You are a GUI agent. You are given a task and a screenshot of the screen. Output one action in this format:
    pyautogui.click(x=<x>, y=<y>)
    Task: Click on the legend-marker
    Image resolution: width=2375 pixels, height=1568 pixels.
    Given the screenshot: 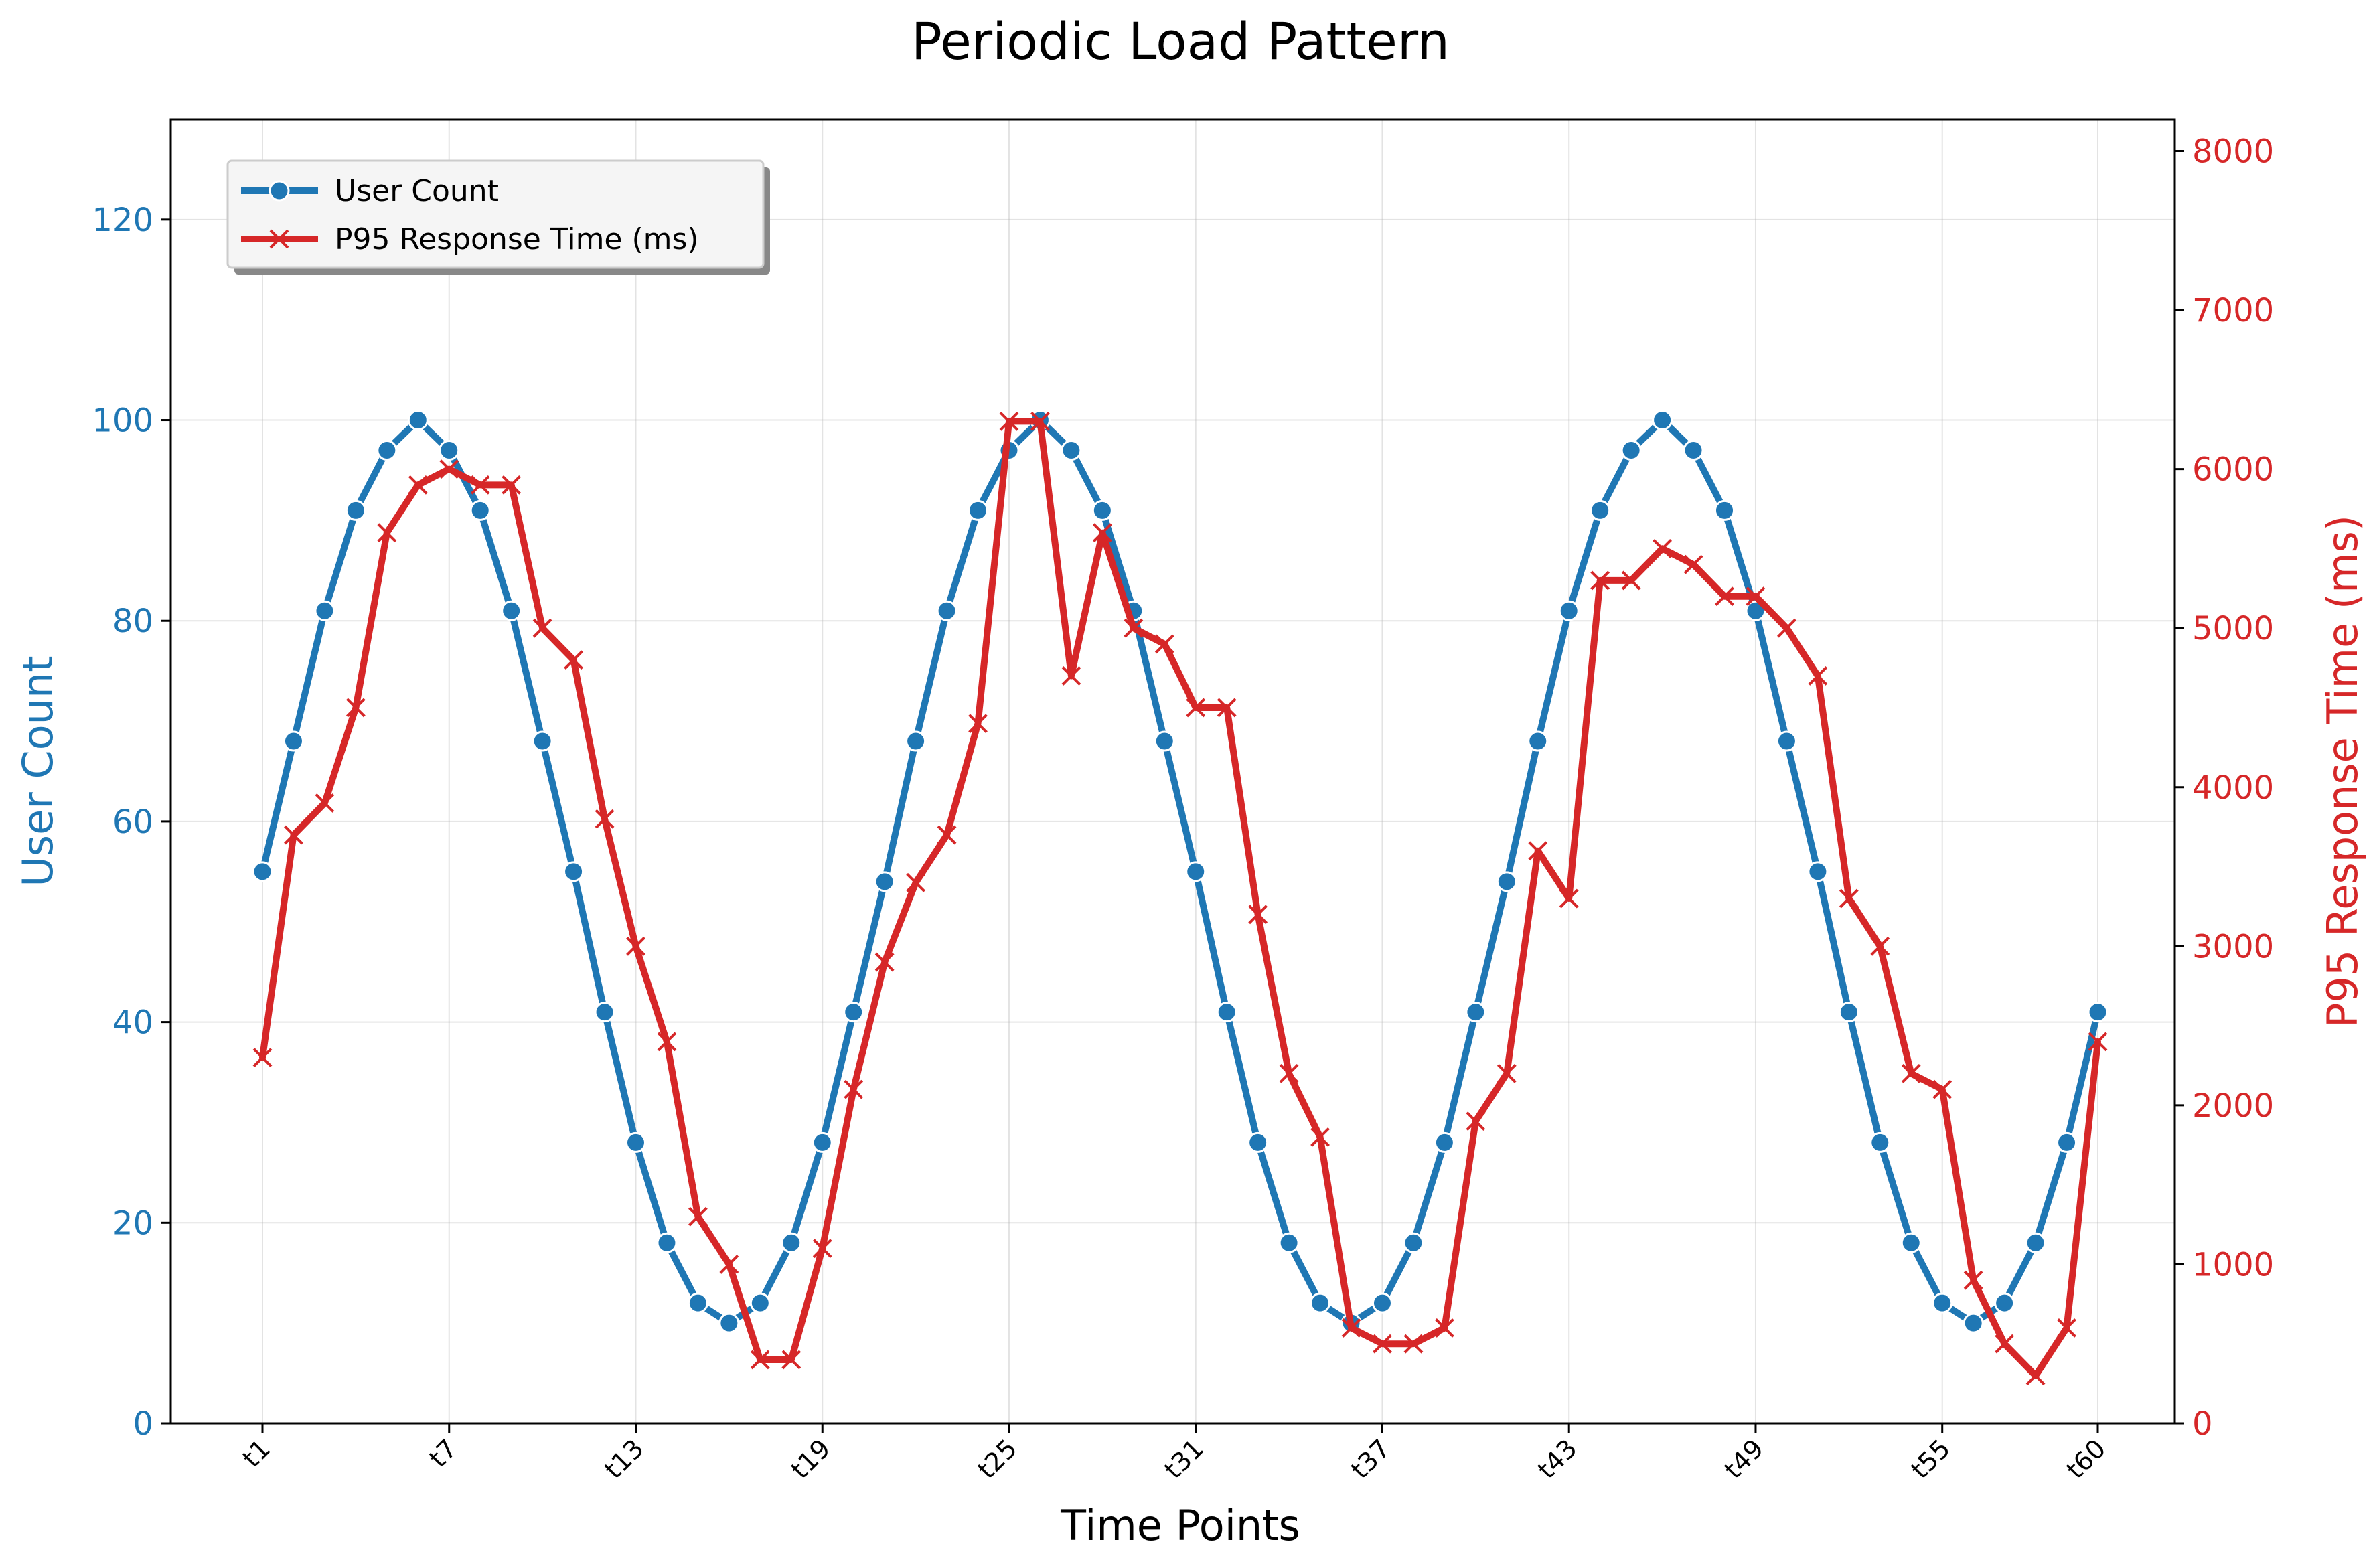 What is the action you would take?
    pyautogui.click(x=279, y=239)
    